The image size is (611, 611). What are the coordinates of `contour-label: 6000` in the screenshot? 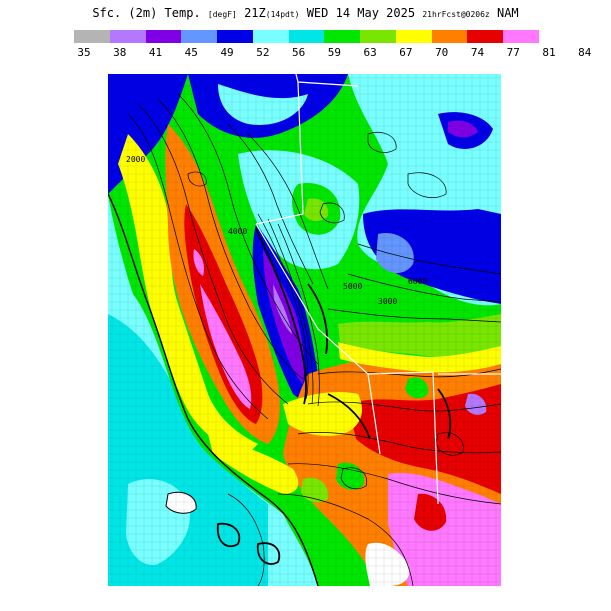 It's located at (417, 281).